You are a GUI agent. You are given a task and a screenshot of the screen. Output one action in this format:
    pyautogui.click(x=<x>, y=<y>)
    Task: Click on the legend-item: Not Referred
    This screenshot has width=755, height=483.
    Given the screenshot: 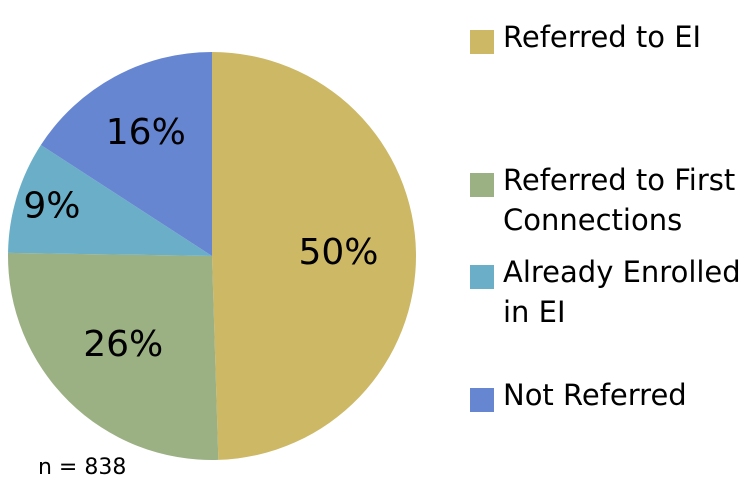 What is the action you would take?
    pyautogui.click(x=612, y=395)
    